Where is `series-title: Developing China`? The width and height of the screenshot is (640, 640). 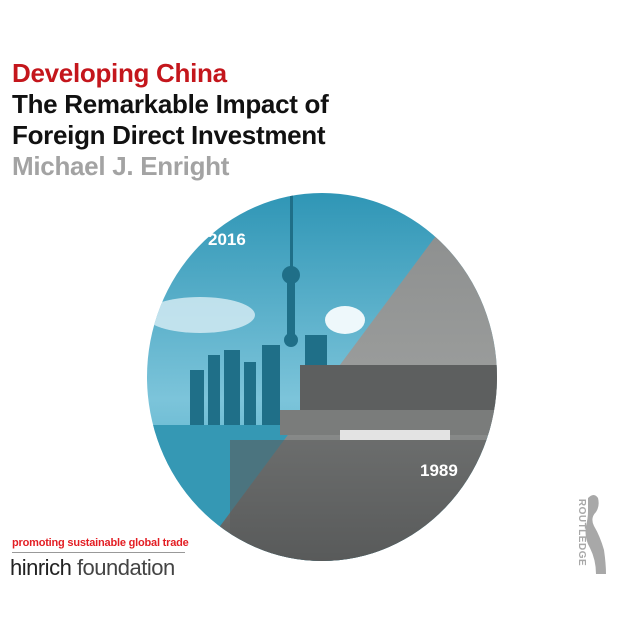
series-title: Developing China is located at coordinates (119, 73).